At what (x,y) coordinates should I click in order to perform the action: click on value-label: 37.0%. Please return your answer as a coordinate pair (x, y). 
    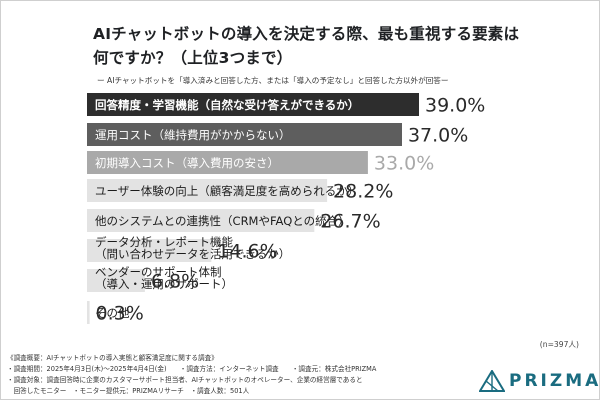
    Looking at the image, I should click on (438, 136).